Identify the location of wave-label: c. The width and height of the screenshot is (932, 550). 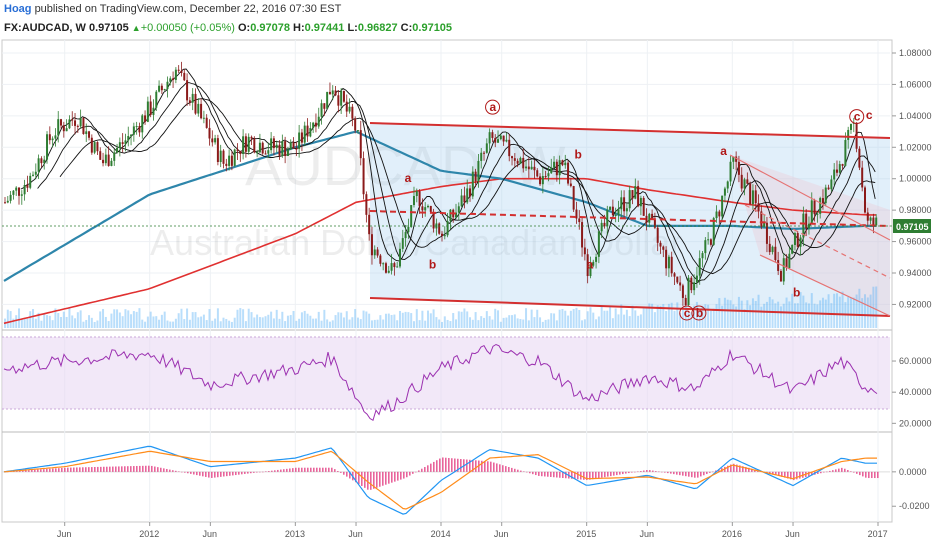
(857, 117).